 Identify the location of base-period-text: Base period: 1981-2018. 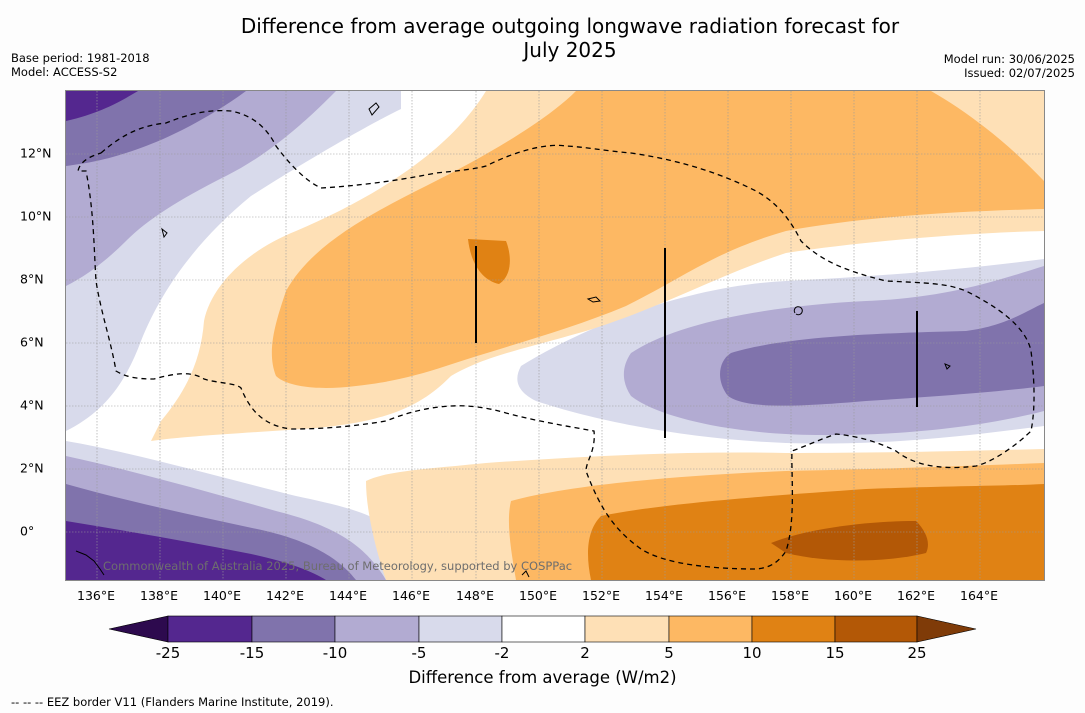
(80, 58).